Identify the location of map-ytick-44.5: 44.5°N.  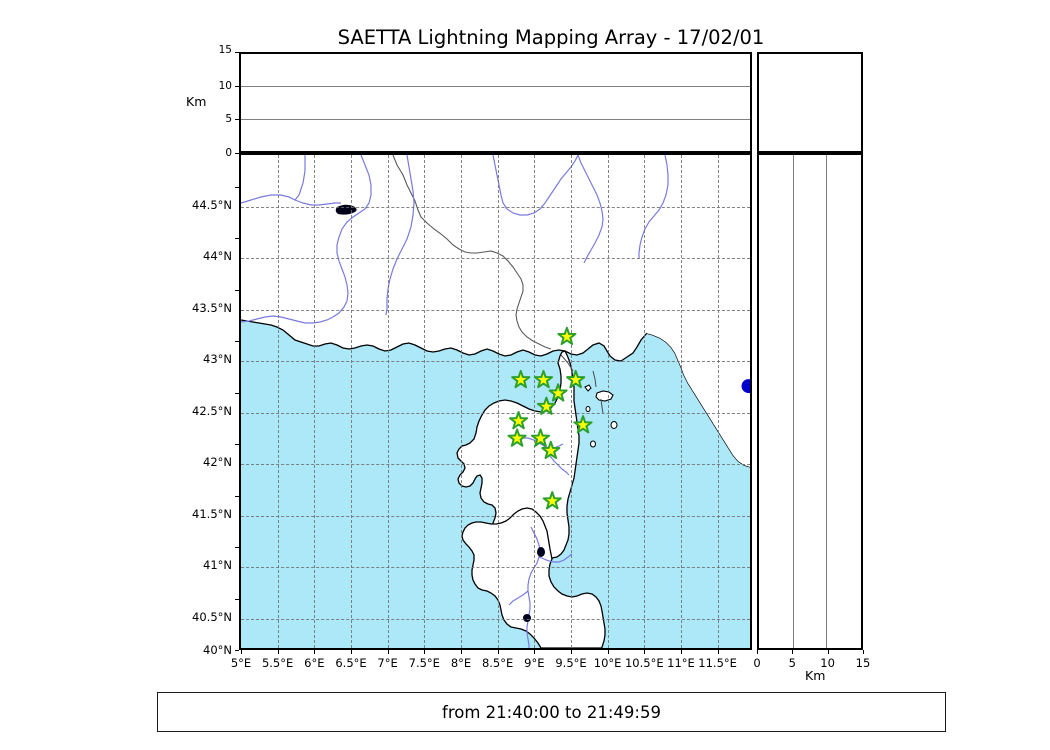
(212, 204).